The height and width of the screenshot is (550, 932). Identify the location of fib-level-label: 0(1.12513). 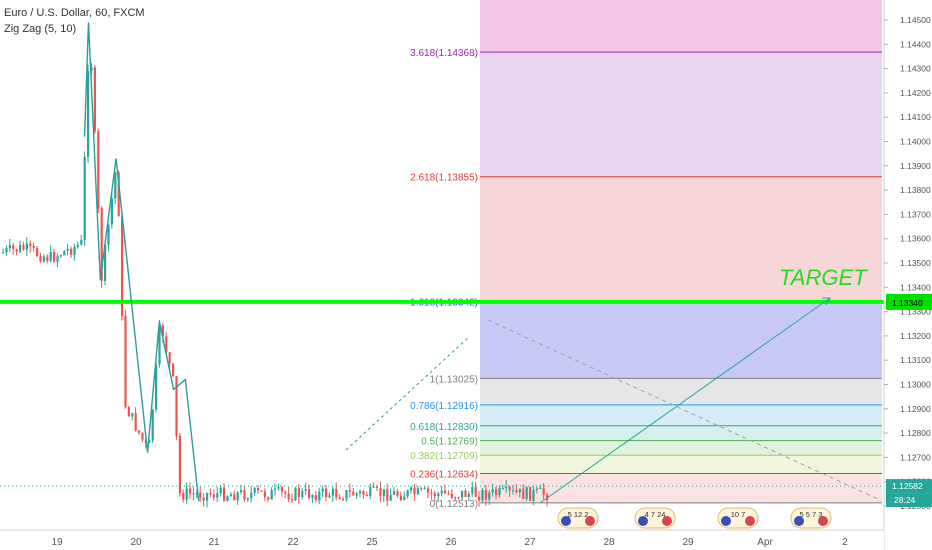
(454, 504).